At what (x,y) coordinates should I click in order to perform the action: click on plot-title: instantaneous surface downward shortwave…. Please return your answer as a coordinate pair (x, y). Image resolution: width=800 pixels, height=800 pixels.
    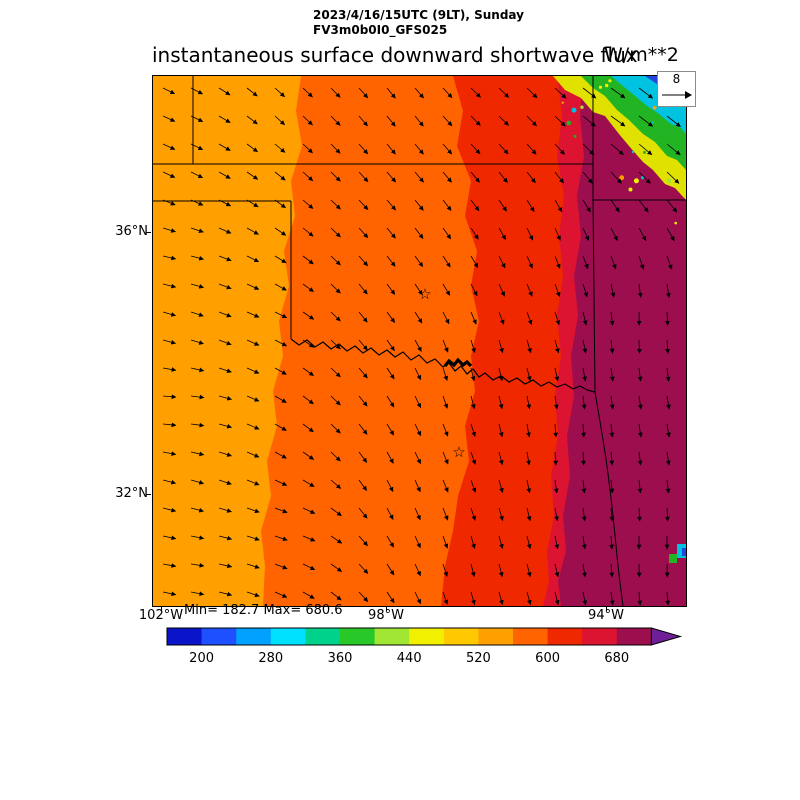
    Looking at the image, I should click on (395, 55).